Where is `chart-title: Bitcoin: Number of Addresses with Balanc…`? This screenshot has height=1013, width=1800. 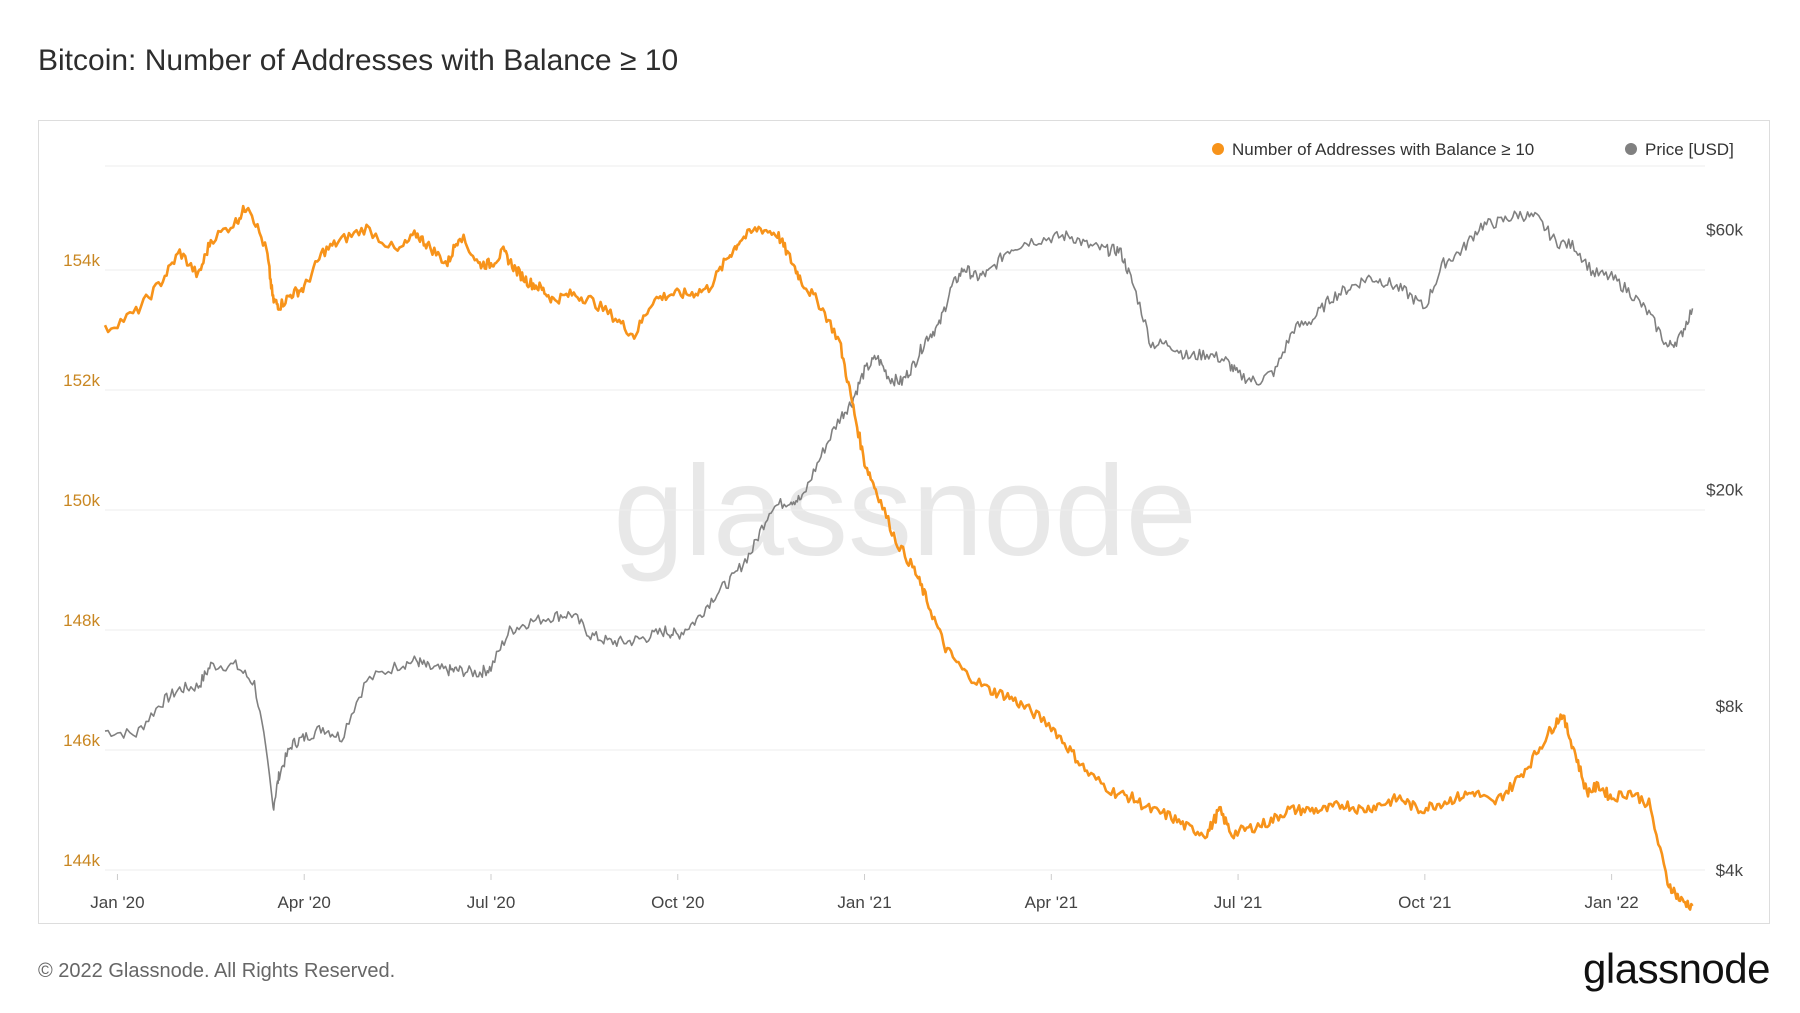 chart-title: Bitcoin: Number of Addresses with Balanc… is located at coordinates (358, 60).